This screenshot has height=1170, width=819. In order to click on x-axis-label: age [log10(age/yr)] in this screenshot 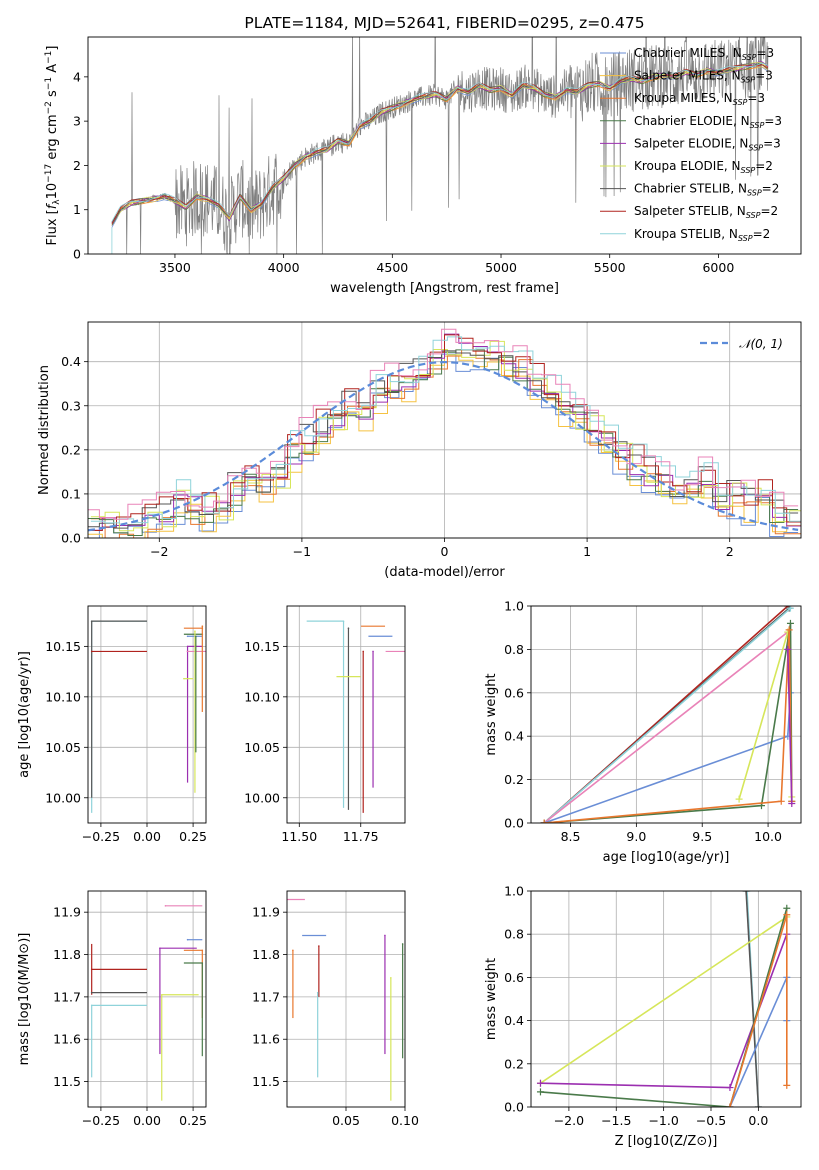, I will do `click(666, 857)`.